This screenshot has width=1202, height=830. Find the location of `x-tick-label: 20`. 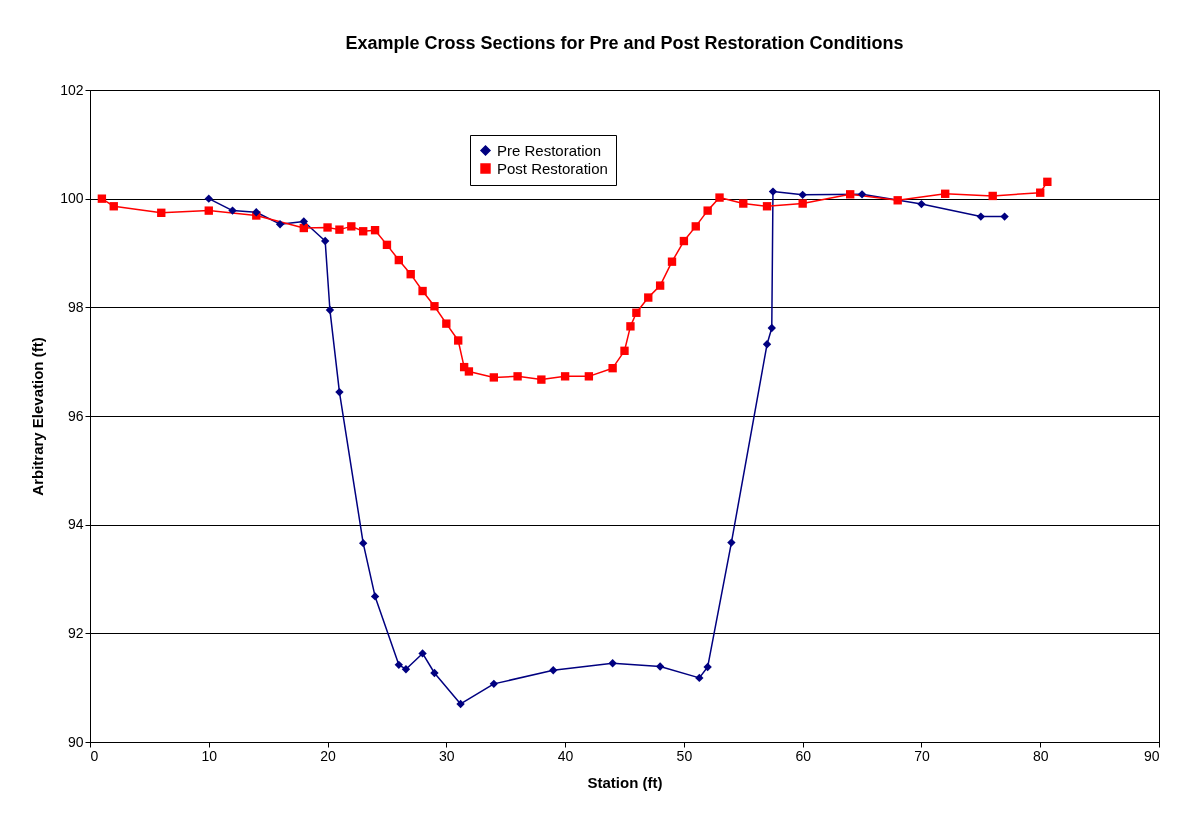

x-tick-label: 20 is located at coordinates (328, 755).